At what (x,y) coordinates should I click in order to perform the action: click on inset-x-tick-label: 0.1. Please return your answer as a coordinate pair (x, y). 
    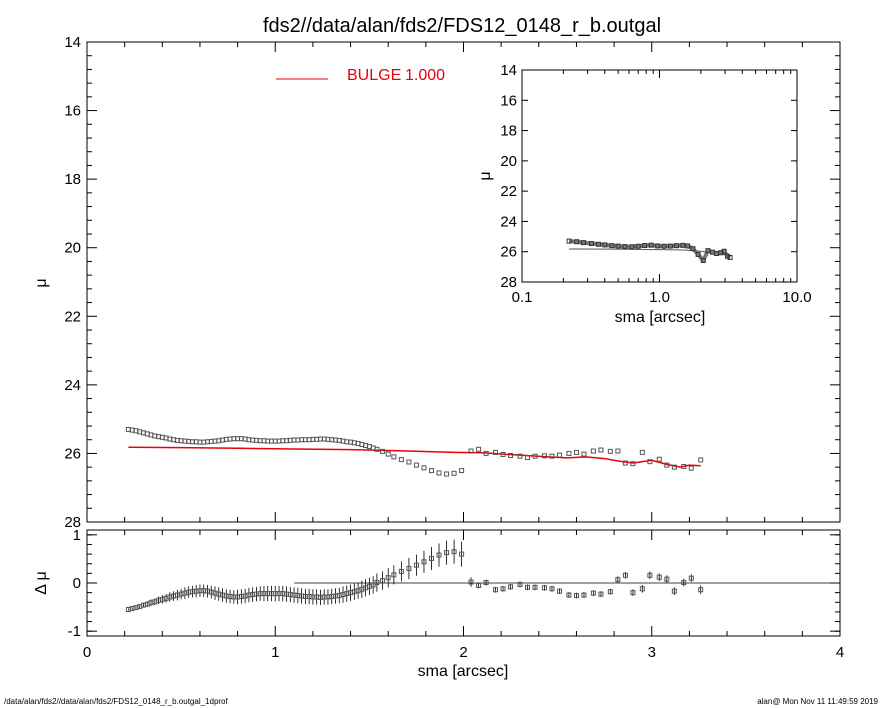
    Looking at the image, I should click on (522, 297).